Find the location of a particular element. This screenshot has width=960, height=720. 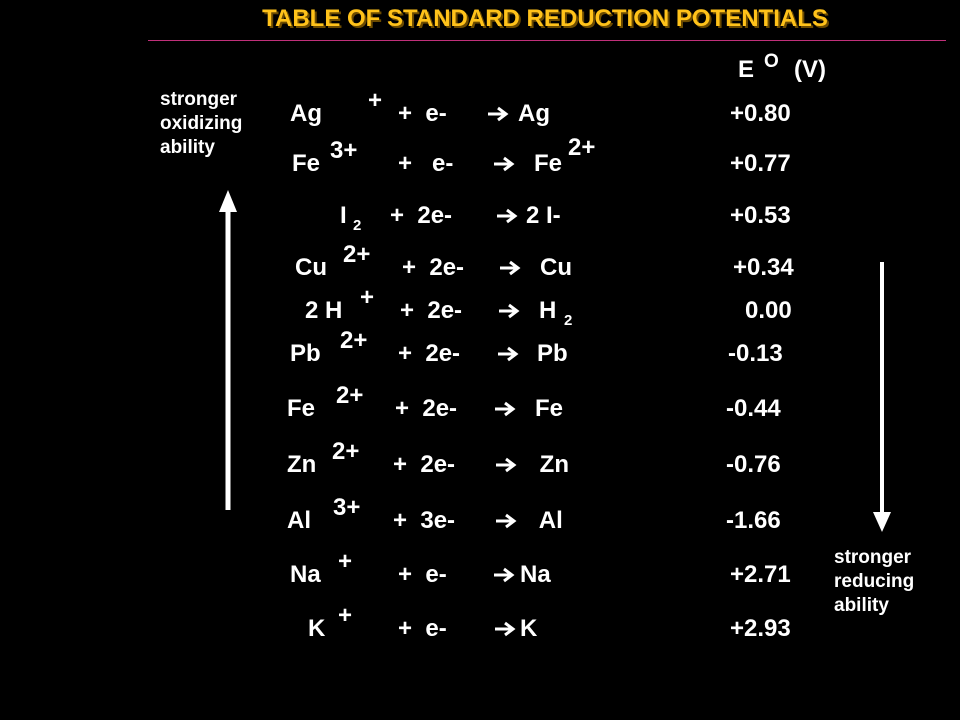

potential: +0.53 is located at coordinates (760, 215).